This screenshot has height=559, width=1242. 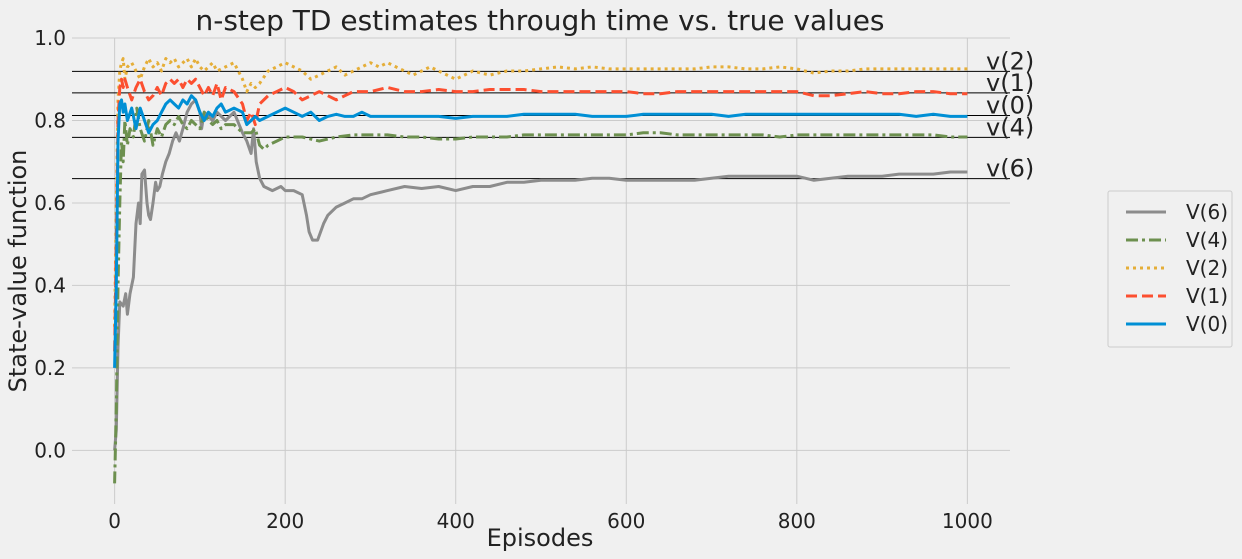 I want to click on true-value-labels: v(2)v(1)v(0)v(4) v(6), so click(x=1010, y=114).